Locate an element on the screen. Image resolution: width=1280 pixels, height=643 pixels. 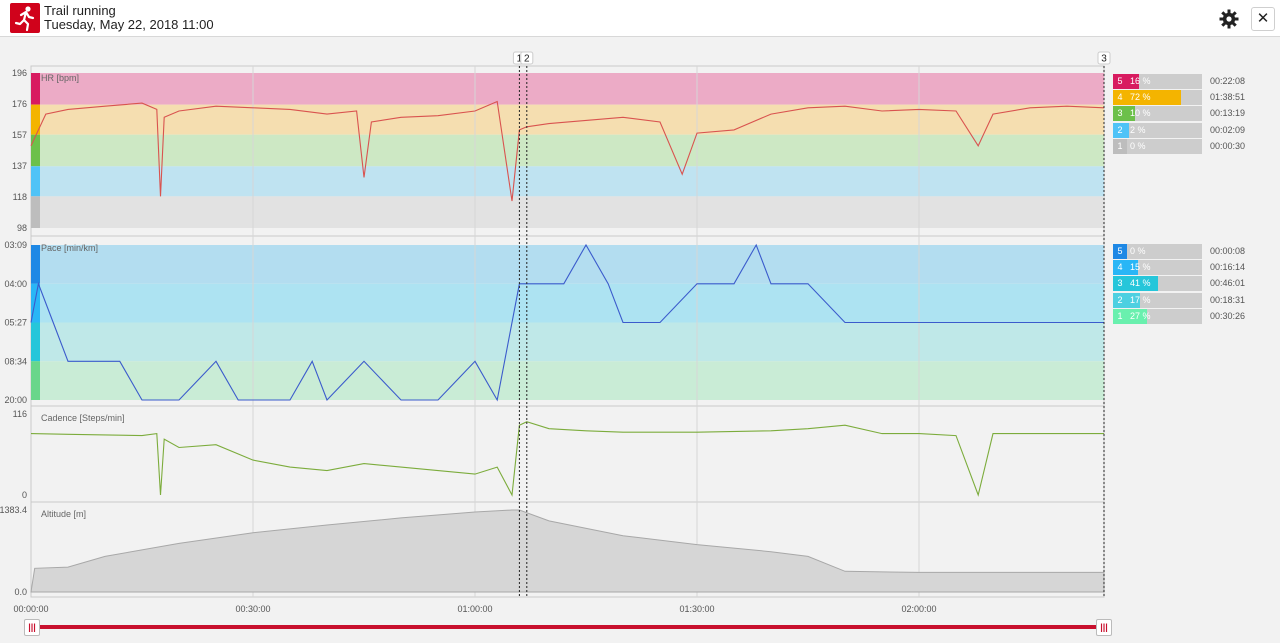
pace-y-tick: 05:27 is located at coordinates (15, 323).